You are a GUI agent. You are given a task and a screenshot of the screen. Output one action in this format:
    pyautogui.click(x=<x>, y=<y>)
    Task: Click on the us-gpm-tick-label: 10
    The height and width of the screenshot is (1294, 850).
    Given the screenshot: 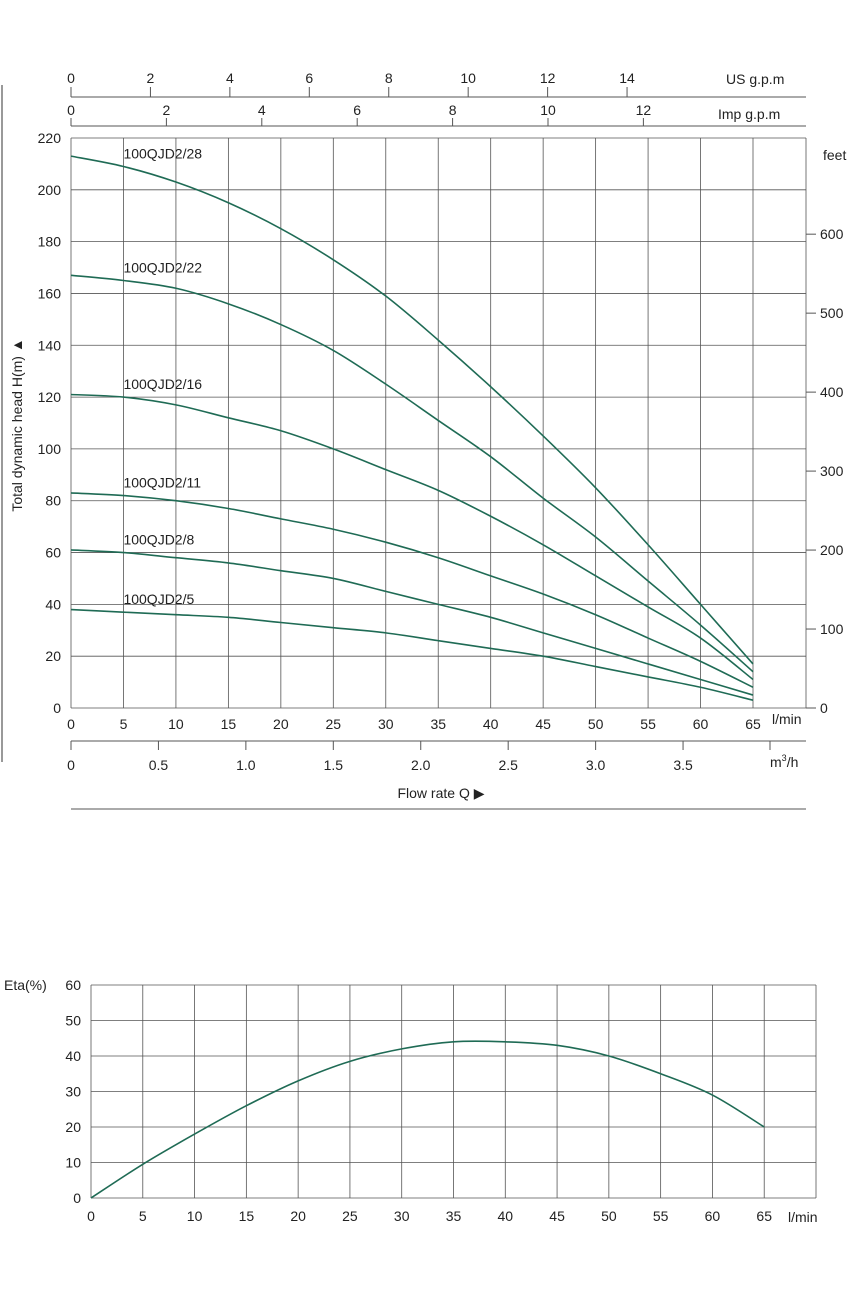 What is the action you would take?
    pyautogui.click(x=468, y=78)
    